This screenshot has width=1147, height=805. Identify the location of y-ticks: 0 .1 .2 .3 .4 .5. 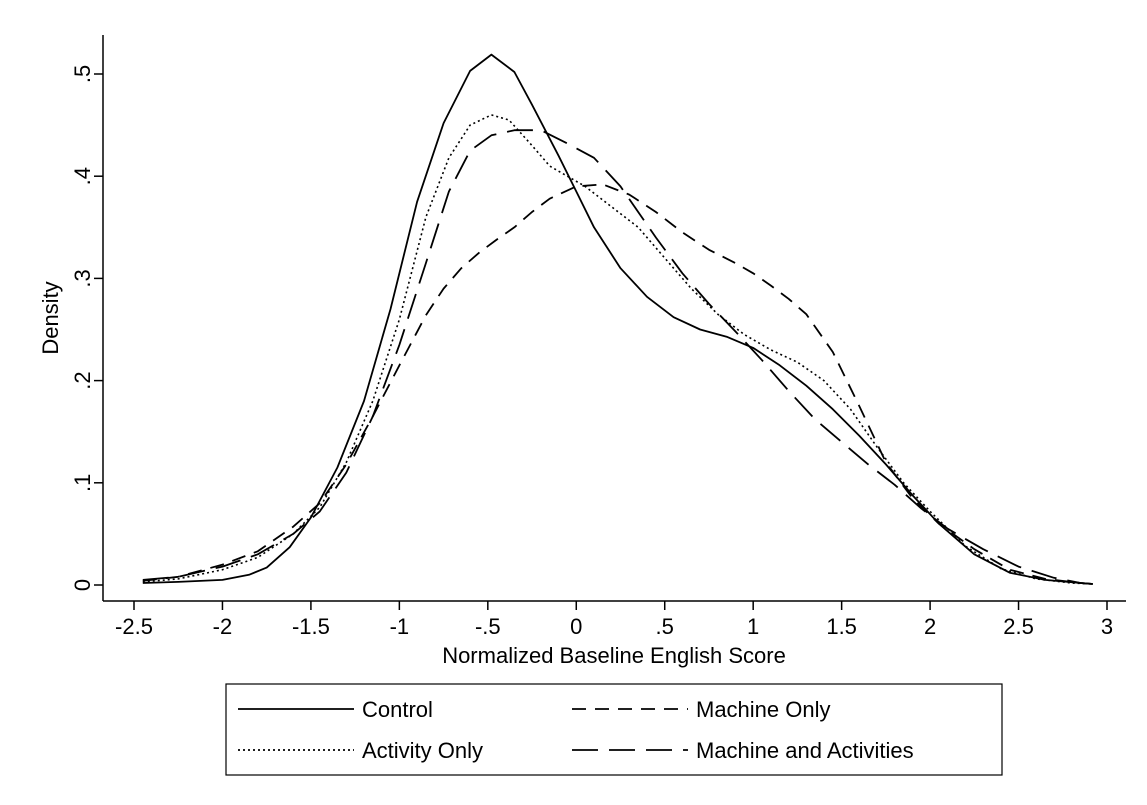
(86, 328).